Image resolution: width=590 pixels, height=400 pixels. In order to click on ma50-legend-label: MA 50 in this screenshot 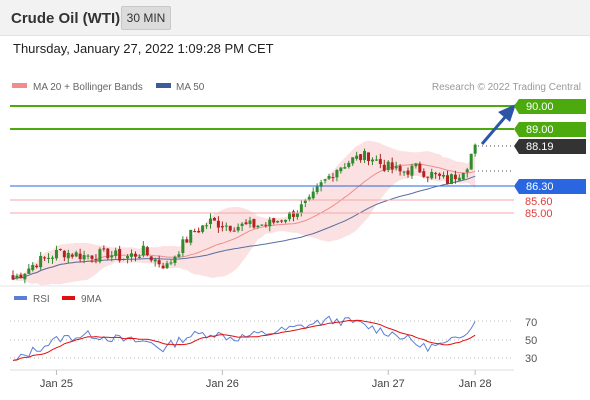, I will do `click(190, 87)`.